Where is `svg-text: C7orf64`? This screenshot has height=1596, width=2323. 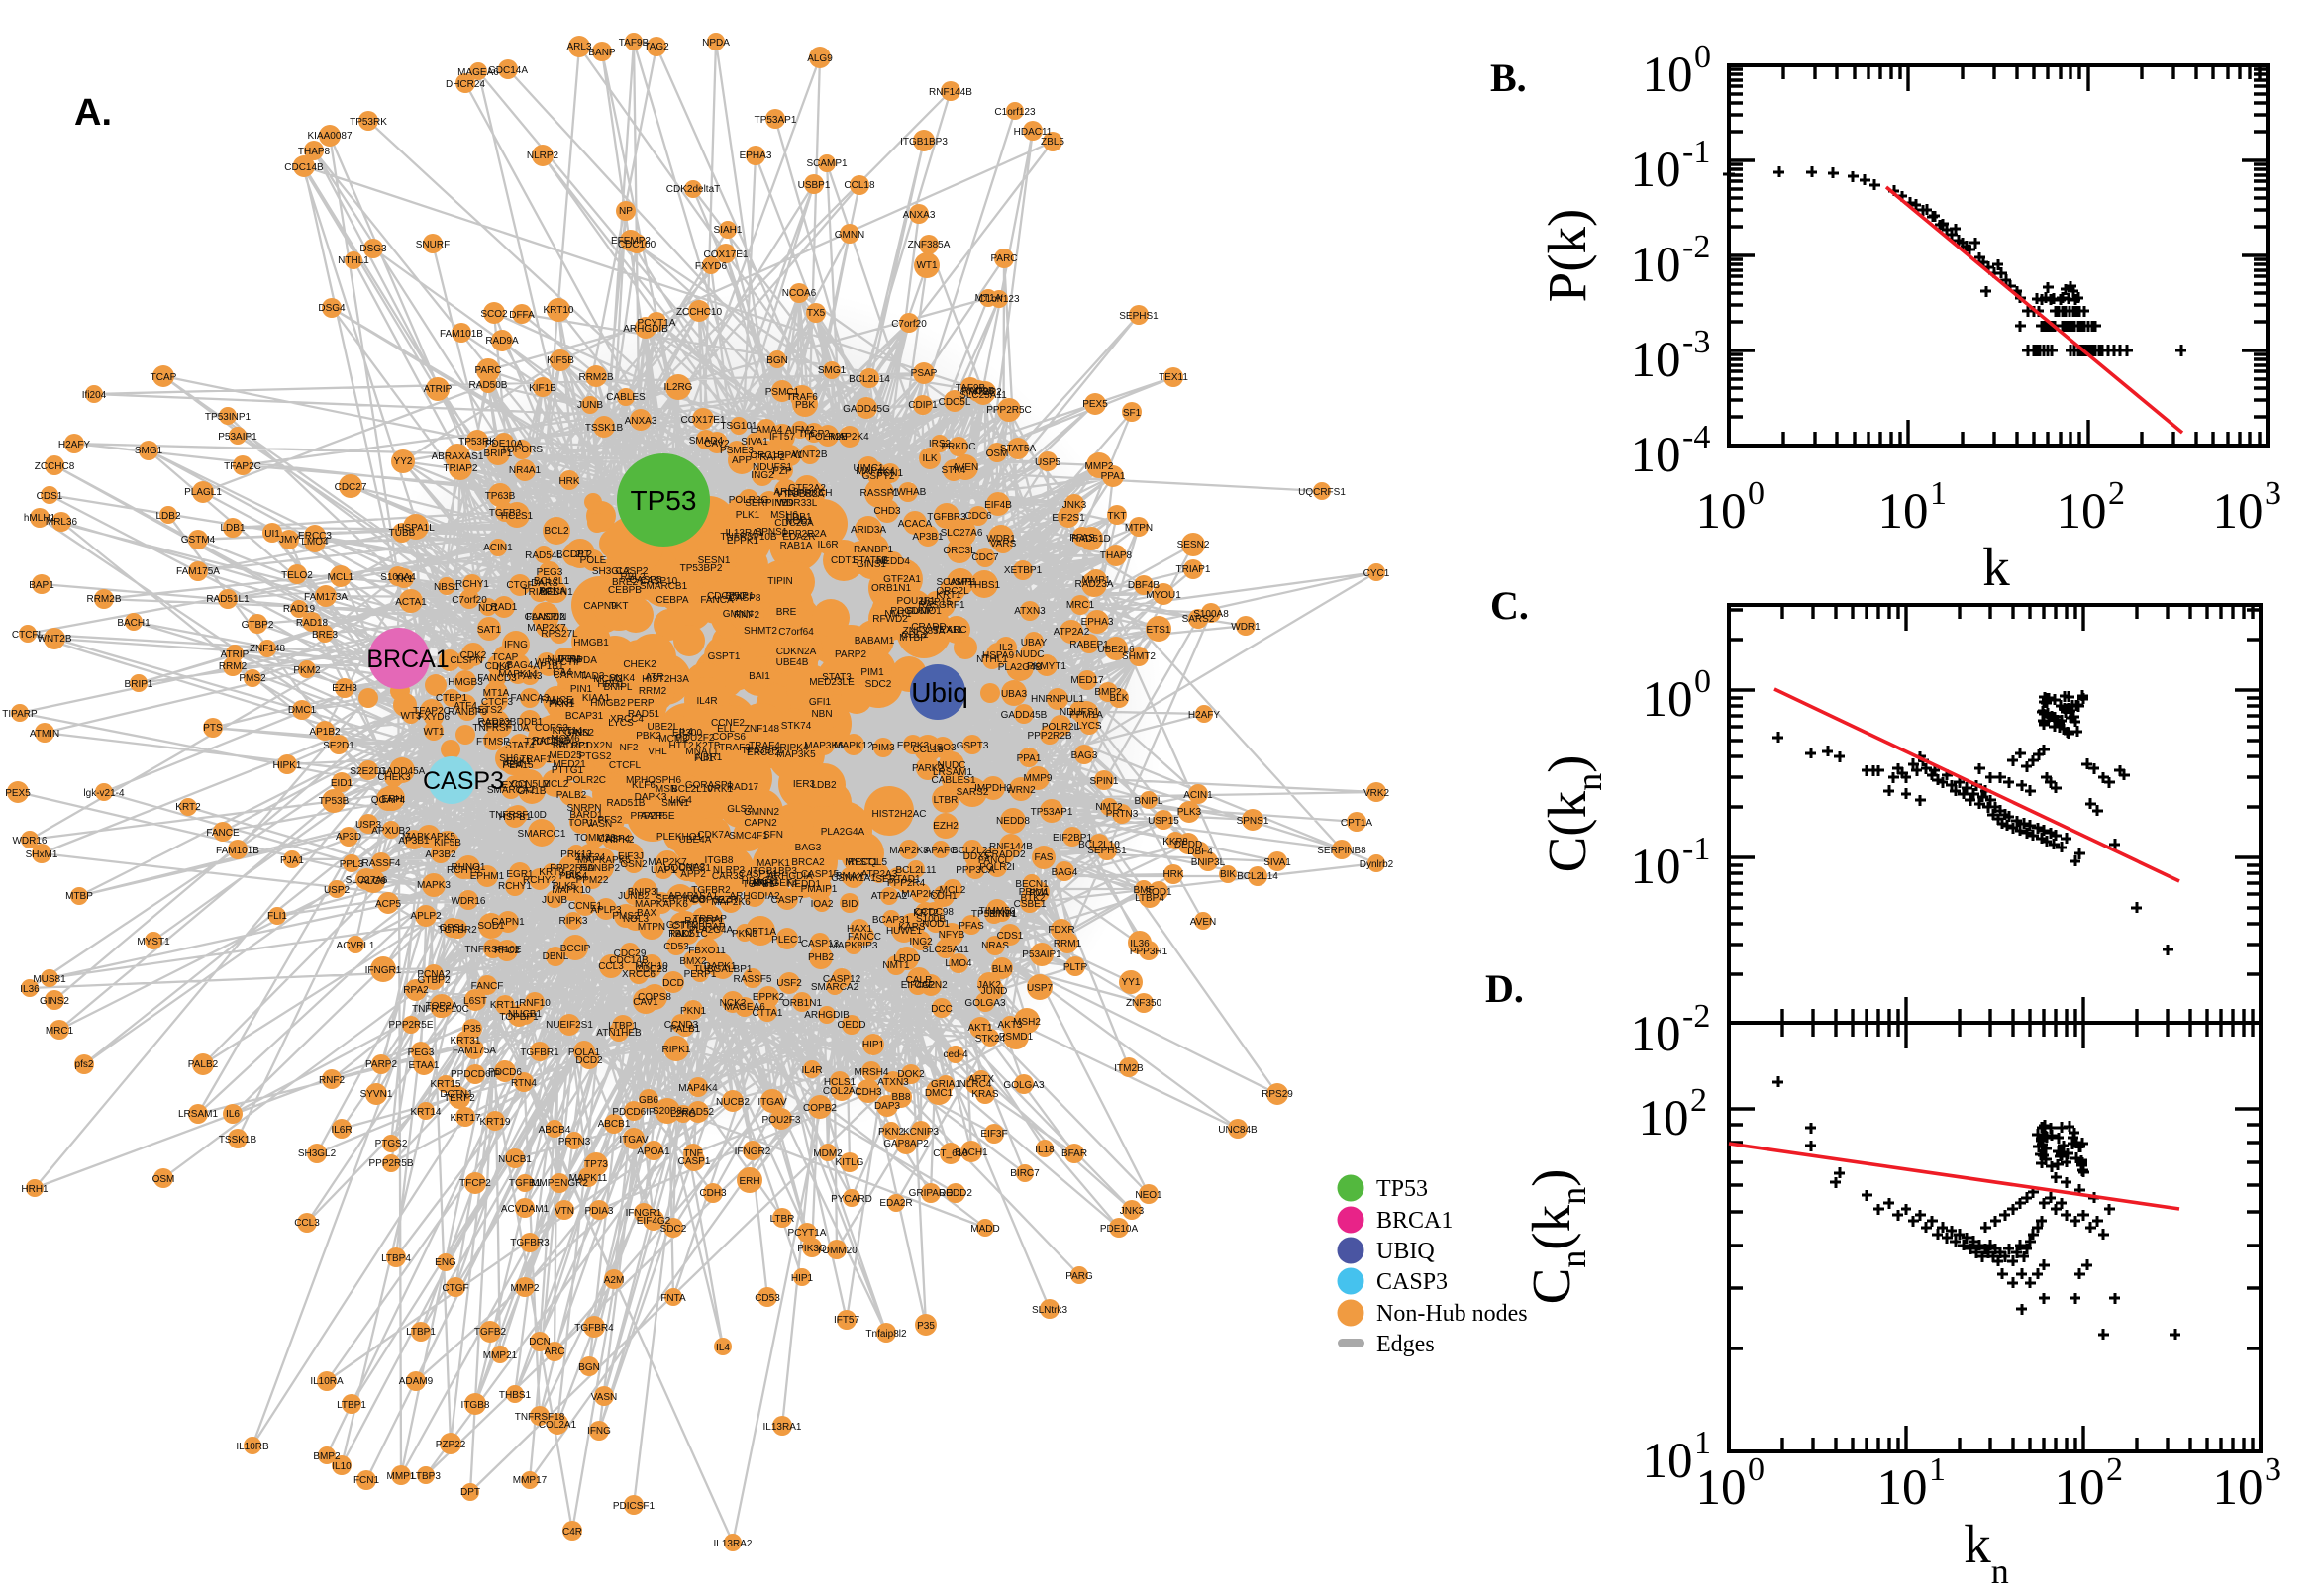
svg-text: C7orf64 is located at coordinates (796, 632).